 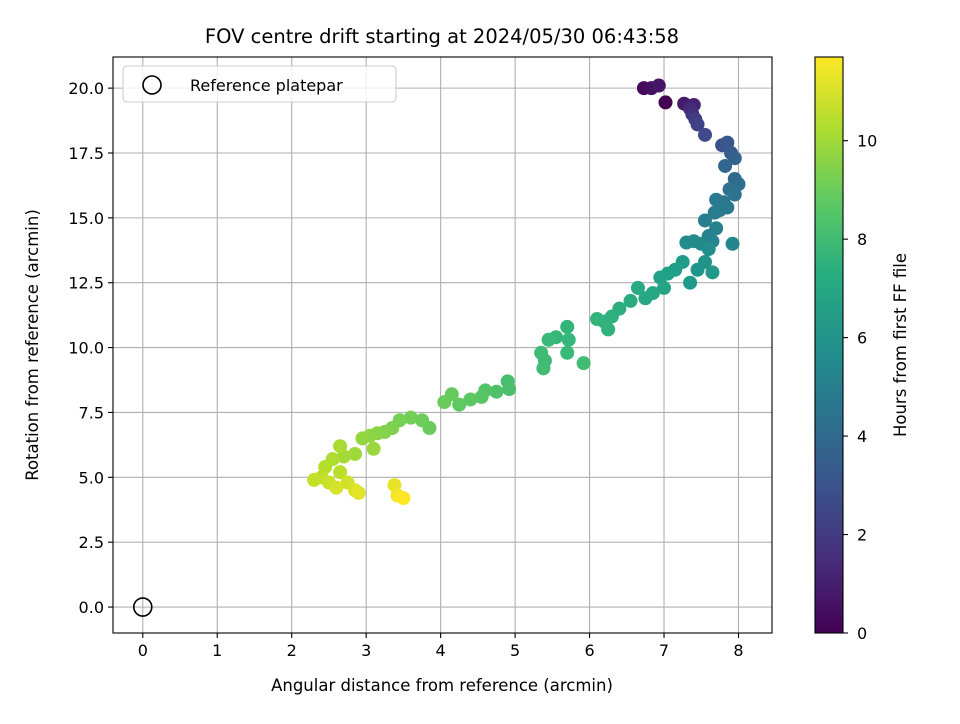 I want to click on x-tick-label: 1, so click(x=217, y=650).